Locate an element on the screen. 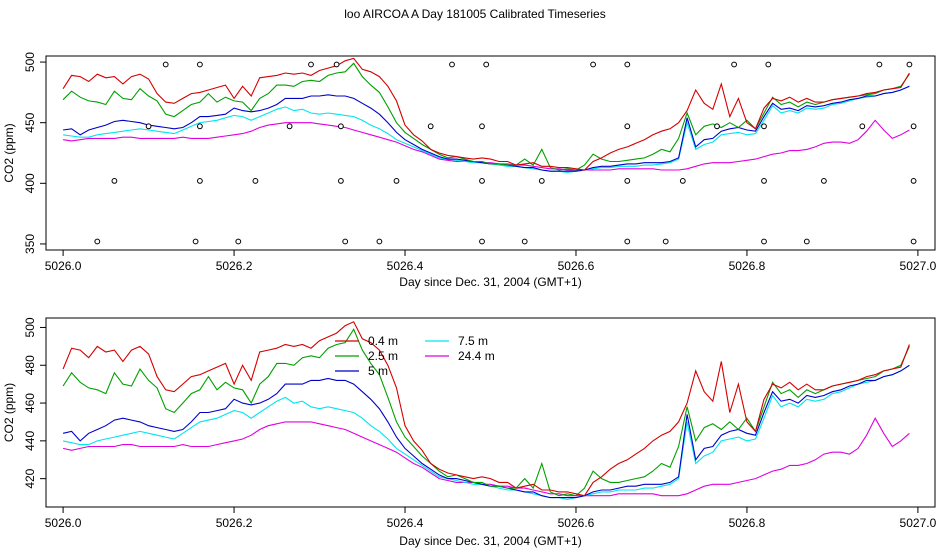 The width and height of the screenshot is (950, 550). legend-label: 7.5 m is located at coordinates (473, 341).